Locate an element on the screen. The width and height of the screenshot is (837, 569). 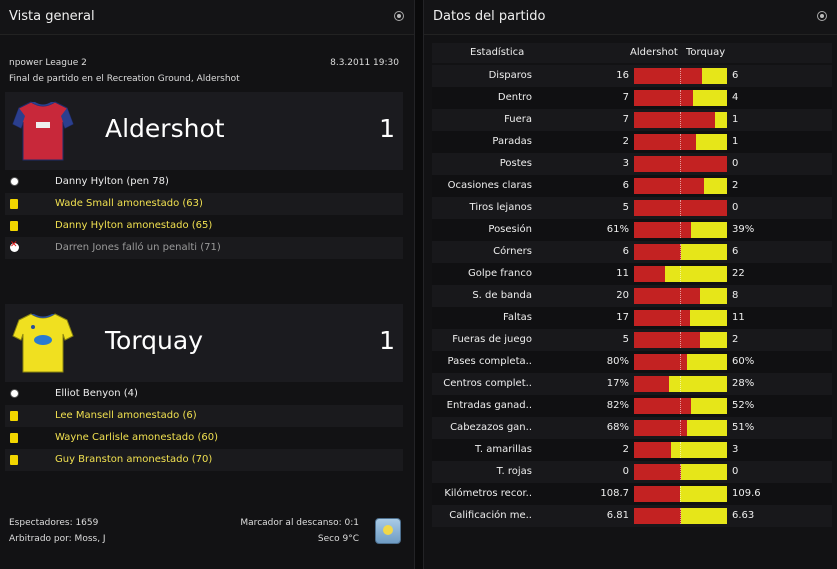
stat-row: Dentro 7 4 is located at coordinates (632, 98).